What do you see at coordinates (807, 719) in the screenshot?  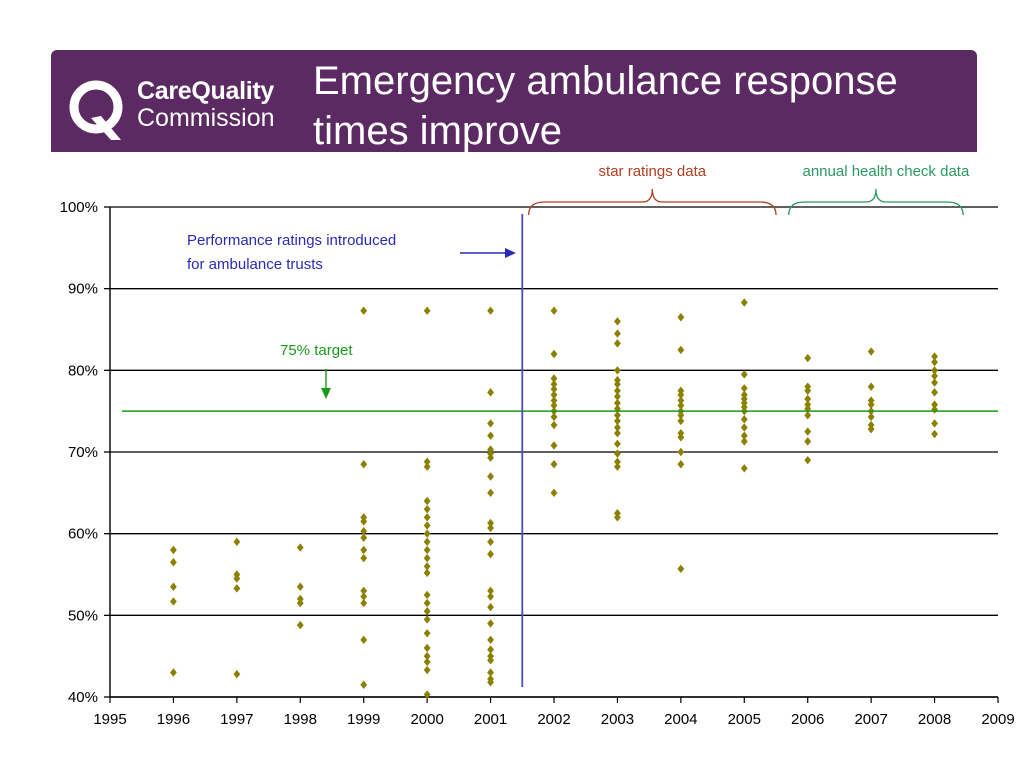 I see `x-tick-label: 2006` at bounding box center [807, 719].